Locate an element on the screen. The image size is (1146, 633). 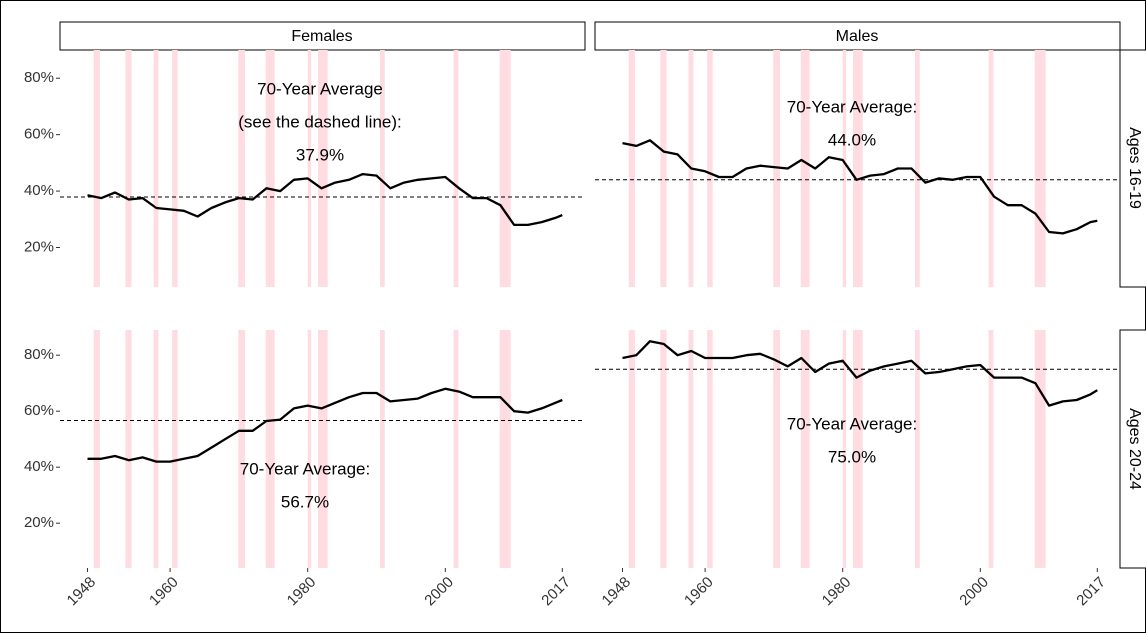
row-label: Ages 20-24 is located at coordinates (1134, 449).